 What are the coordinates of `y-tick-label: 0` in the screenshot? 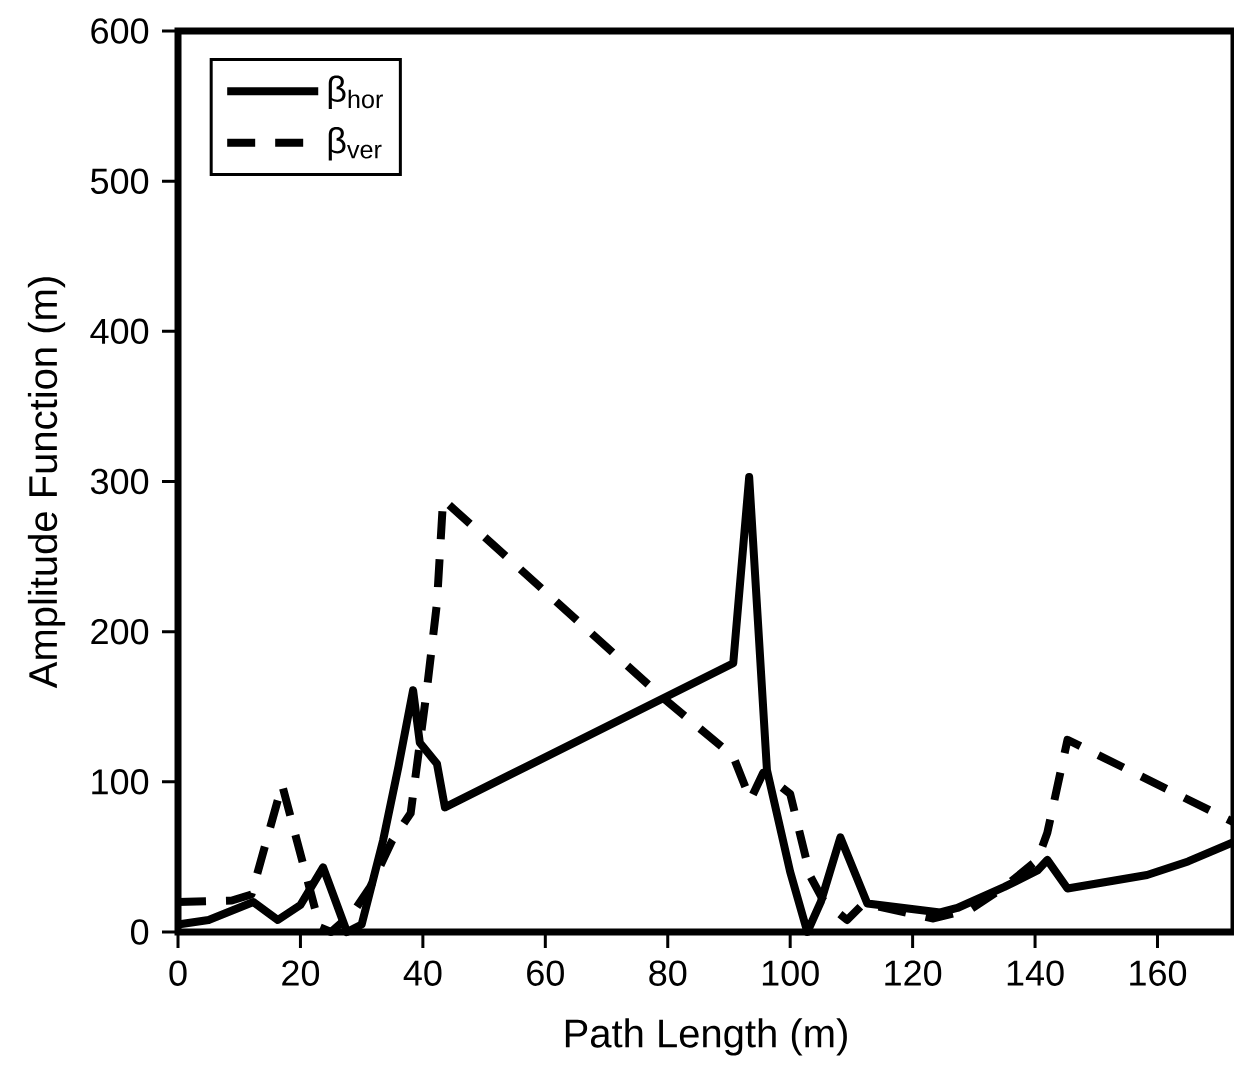 It's located at (140, 932).